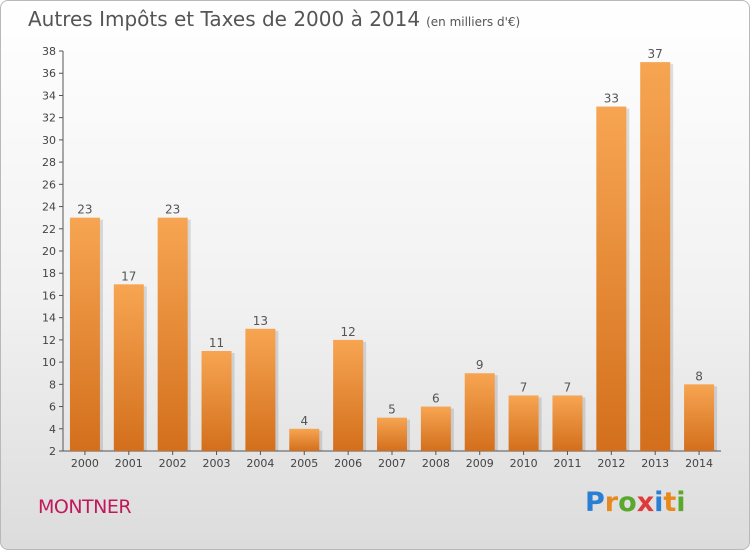 The height and width of the screenshot is (550, 750). Describe the element at coordinates (436, 463) in the screenshot. I see `x-tick-label: 2008` at that location.